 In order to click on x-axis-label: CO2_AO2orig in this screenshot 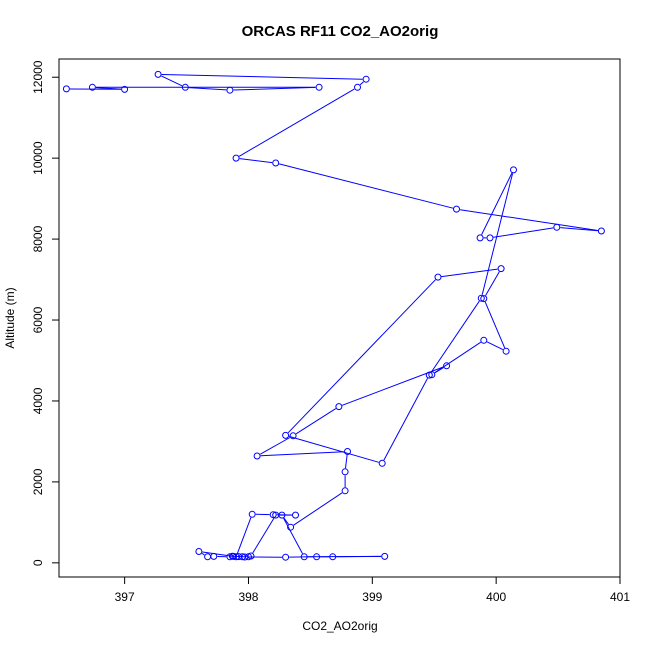, I will do `click(339, 626)`.